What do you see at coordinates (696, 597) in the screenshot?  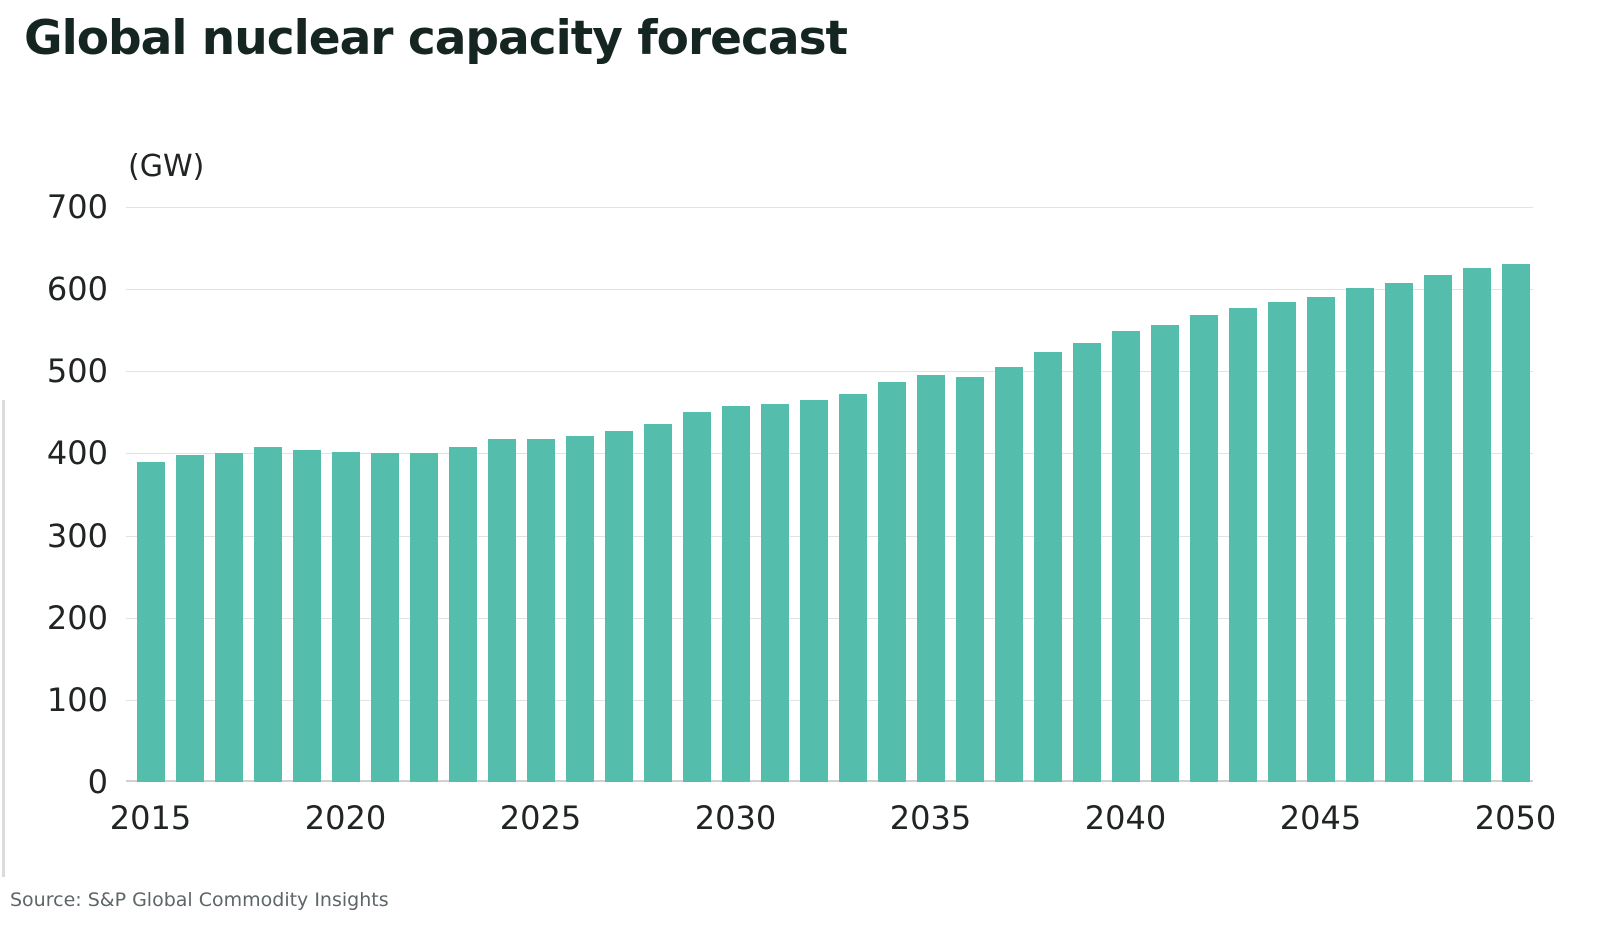 I see `bar-2029` at bounding box center [696, 597].